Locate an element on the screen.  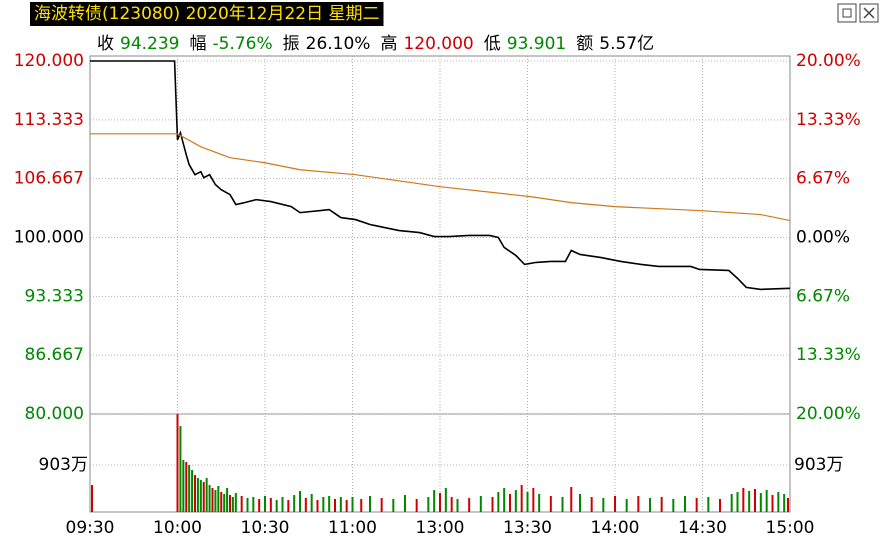
x-tick-label: 09:30 is located at coordinates (90, 528).